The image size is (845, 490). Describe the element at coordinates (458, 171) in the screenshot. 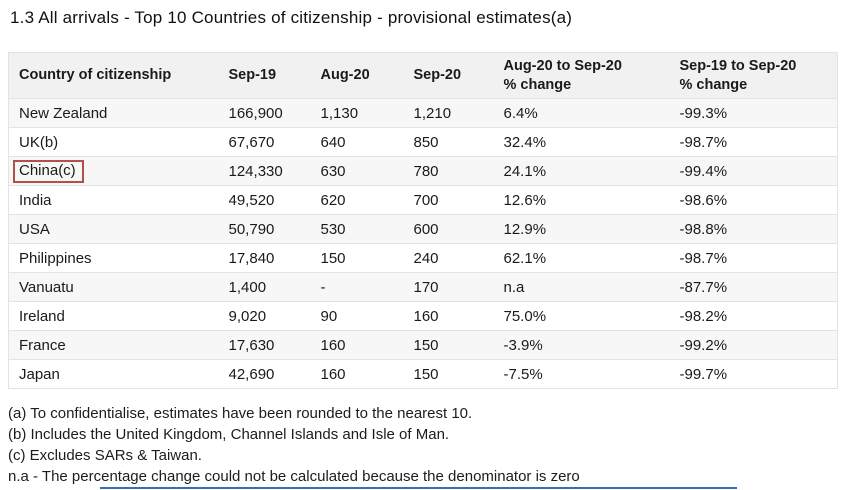

I see `cell-sep20: 780` at that location.